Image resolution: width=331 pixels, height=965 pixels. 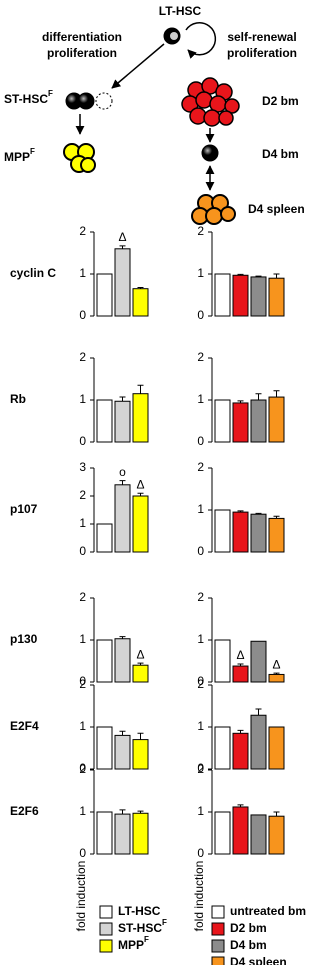 I want to click on y-tick-label: 3, so click(x=82, y=467).